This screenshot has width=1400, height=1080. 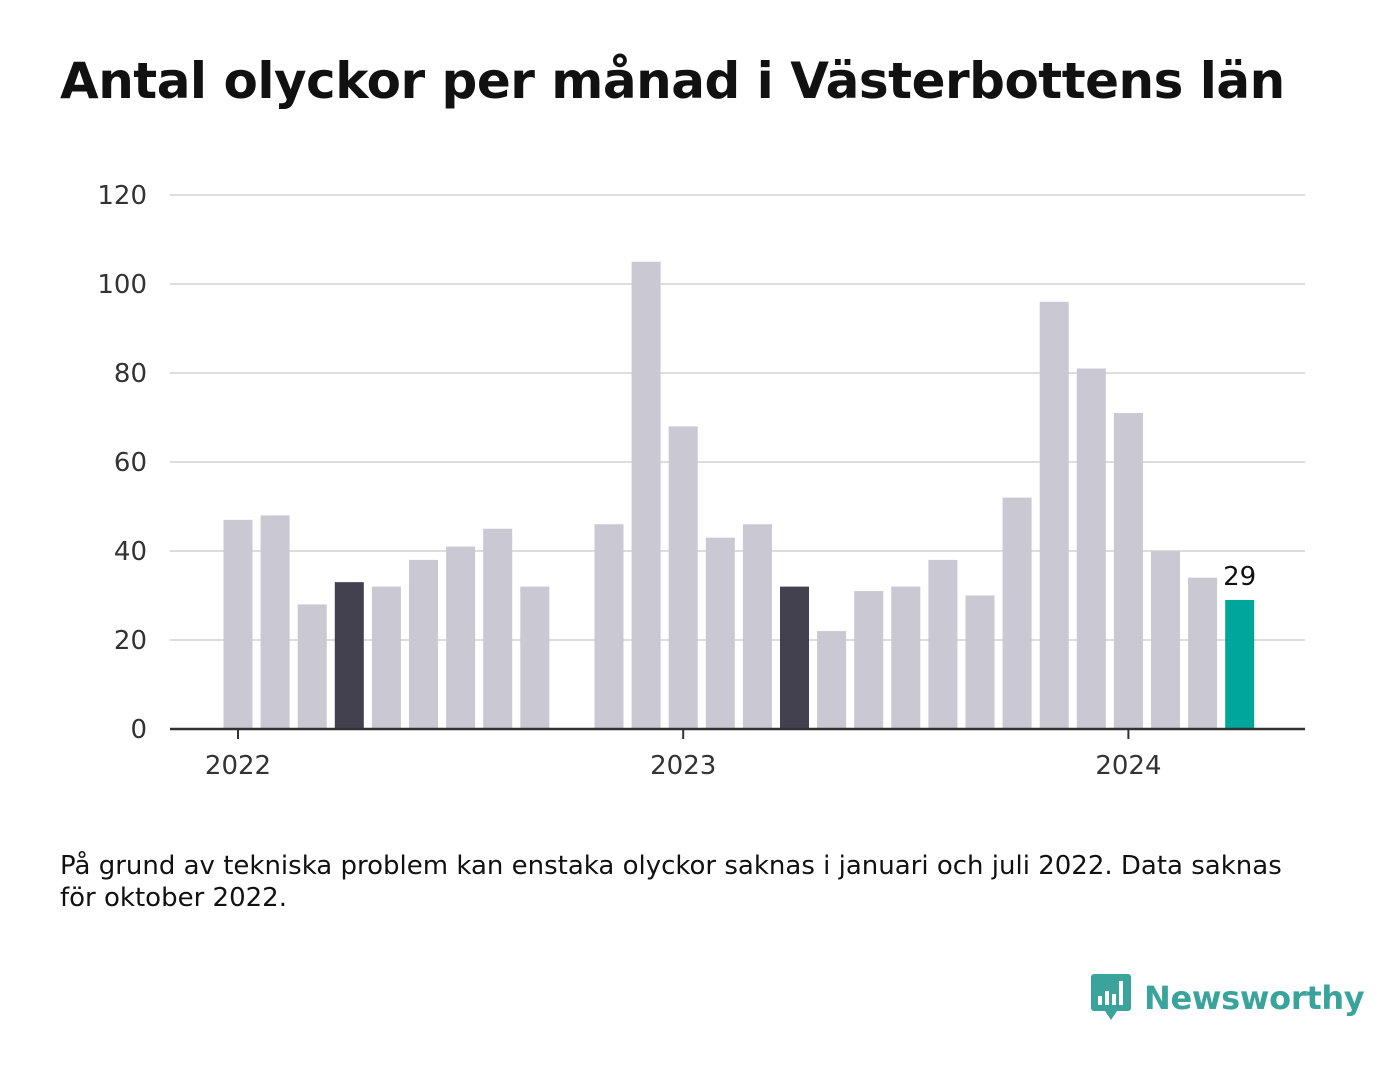 I want to click on y-tick-label: 120, so click(x=122, y=196).